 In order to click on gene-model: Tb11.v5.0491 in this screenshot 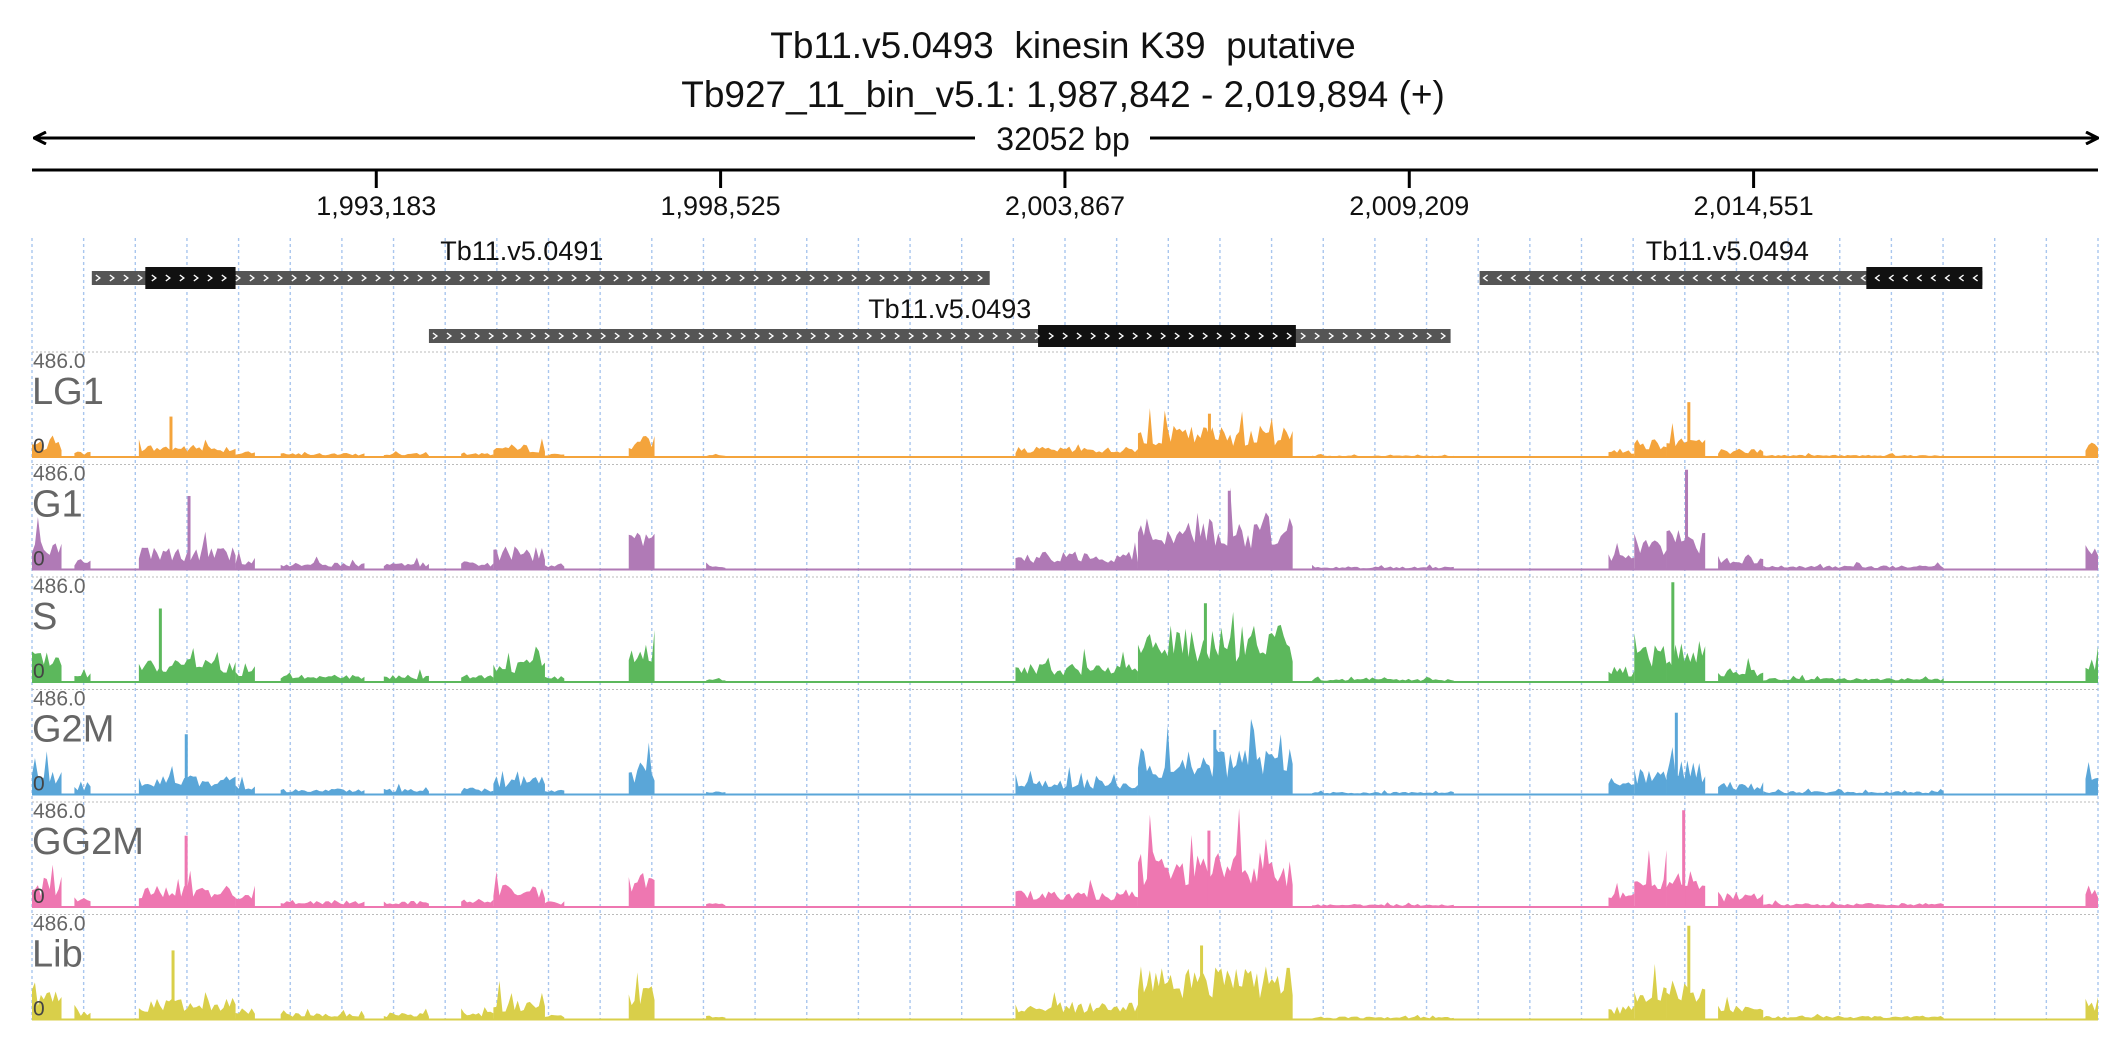, I will do `click(540, 262)`.